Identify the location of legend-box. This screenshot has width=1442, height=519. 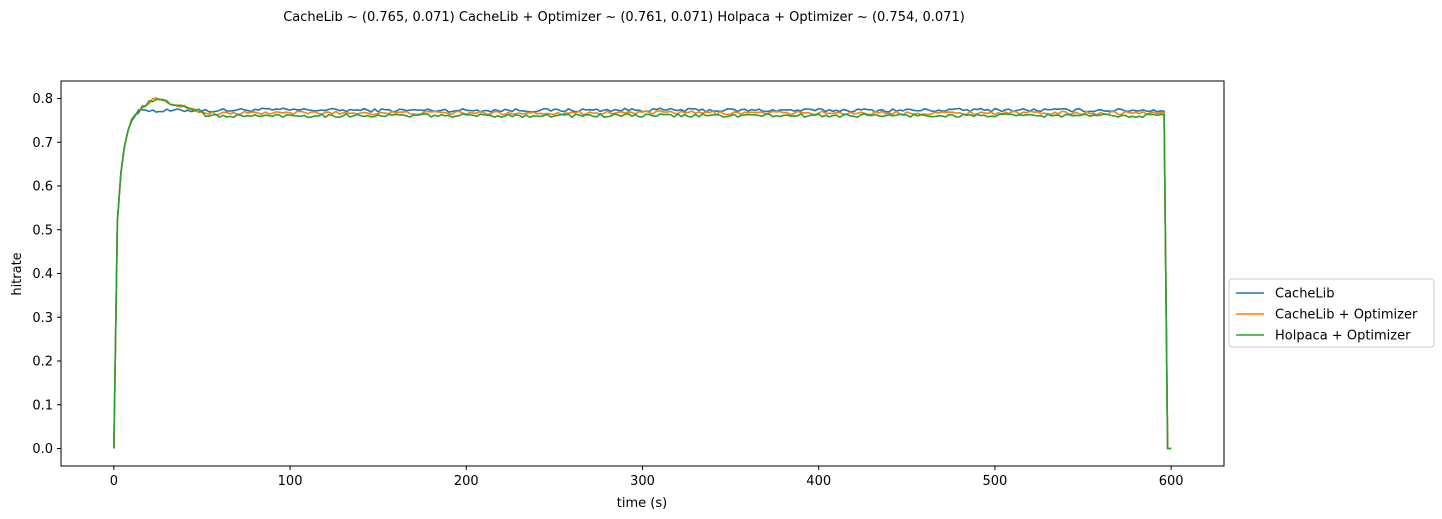
(1331, 313).